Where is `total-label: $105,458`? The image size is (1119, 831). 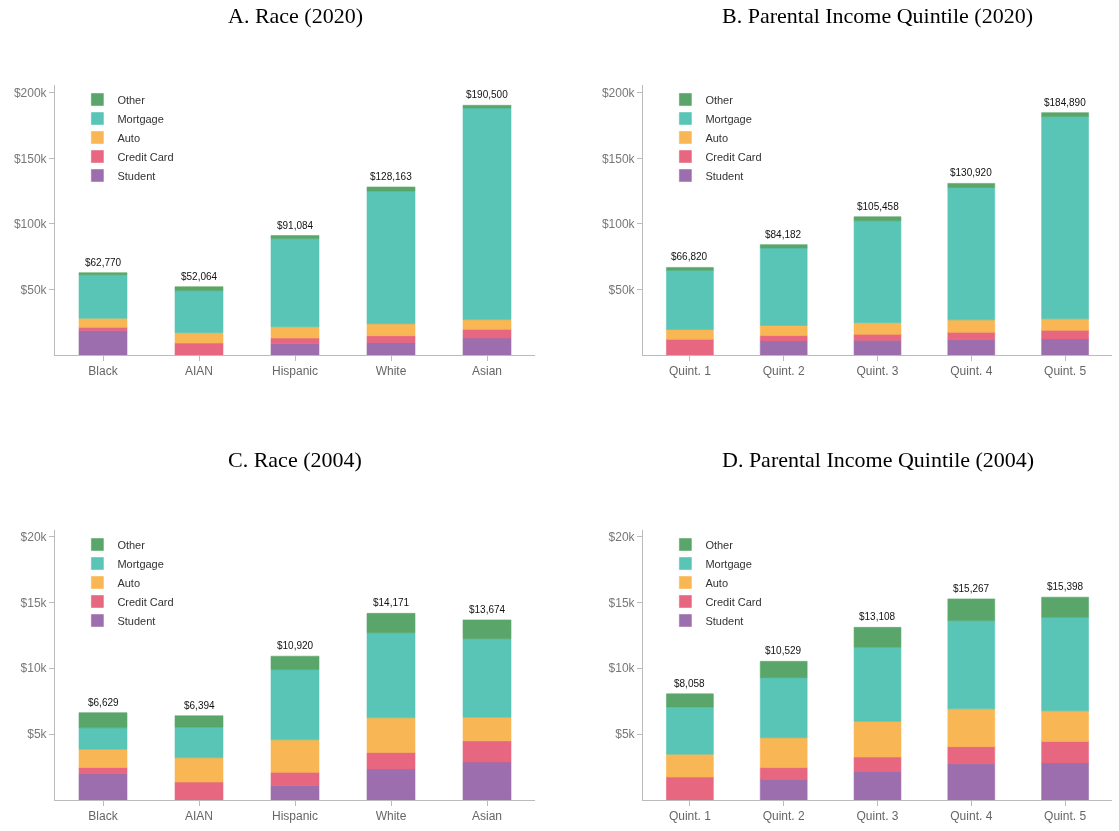
total-label: $105,458 is located at coordinates (878, 206).